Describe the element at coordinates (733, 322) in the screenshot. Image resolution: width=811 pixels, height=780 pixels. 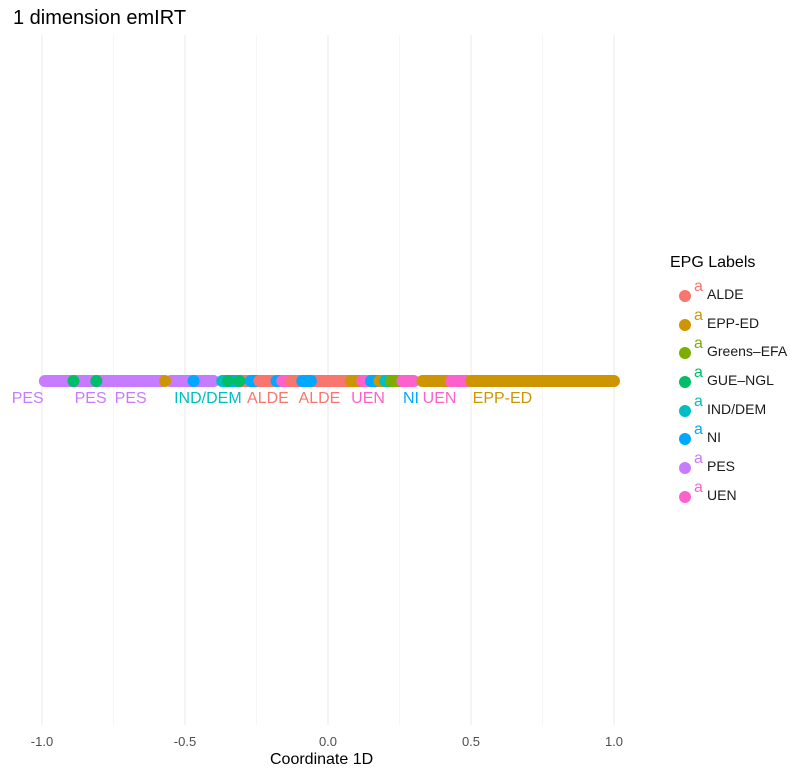
I see `legend-label: EPP-ED` at that location.